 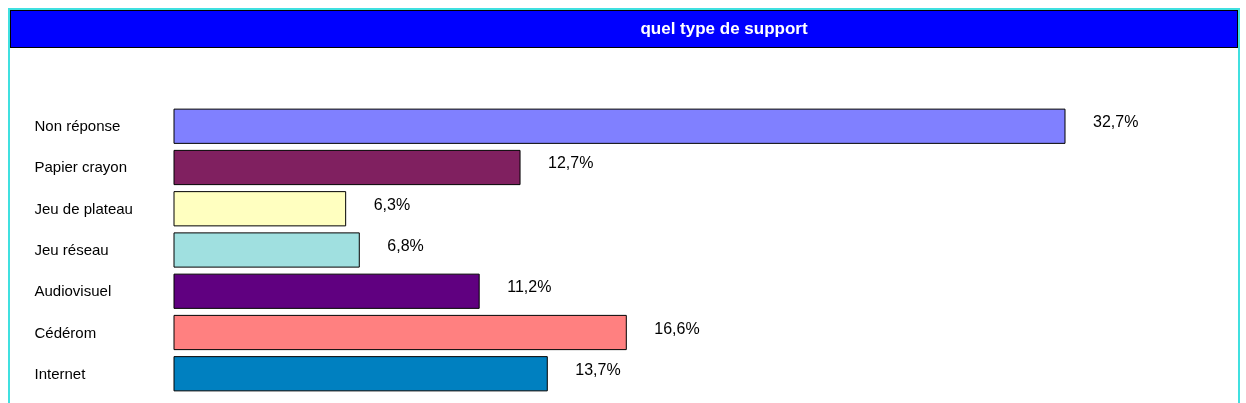 What do you see at coordinates (677, 328) in the screenshot?
I see `data-label: 16,6%` at bounding box center [677, 328].